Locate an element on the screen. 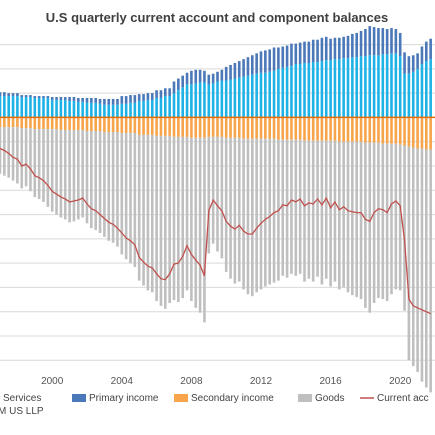  legend-label: Primary income is located at coordinates (124, 398).